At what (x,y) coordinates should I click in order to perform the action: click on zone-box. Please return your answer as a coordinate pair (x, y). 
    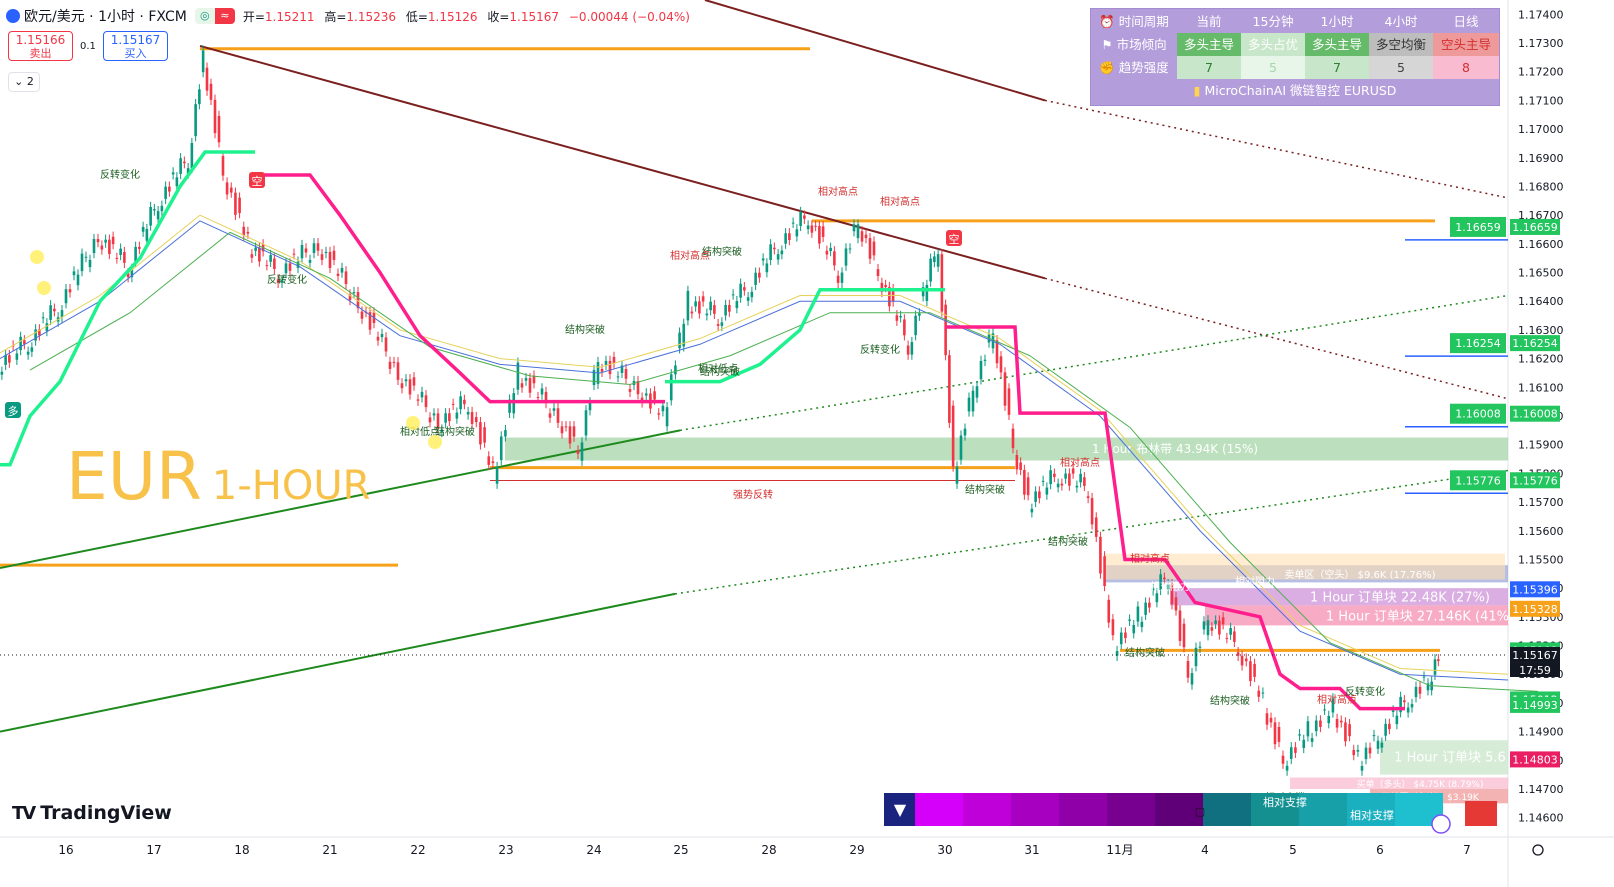
    Looking at the image, I should click on (1444, 757).